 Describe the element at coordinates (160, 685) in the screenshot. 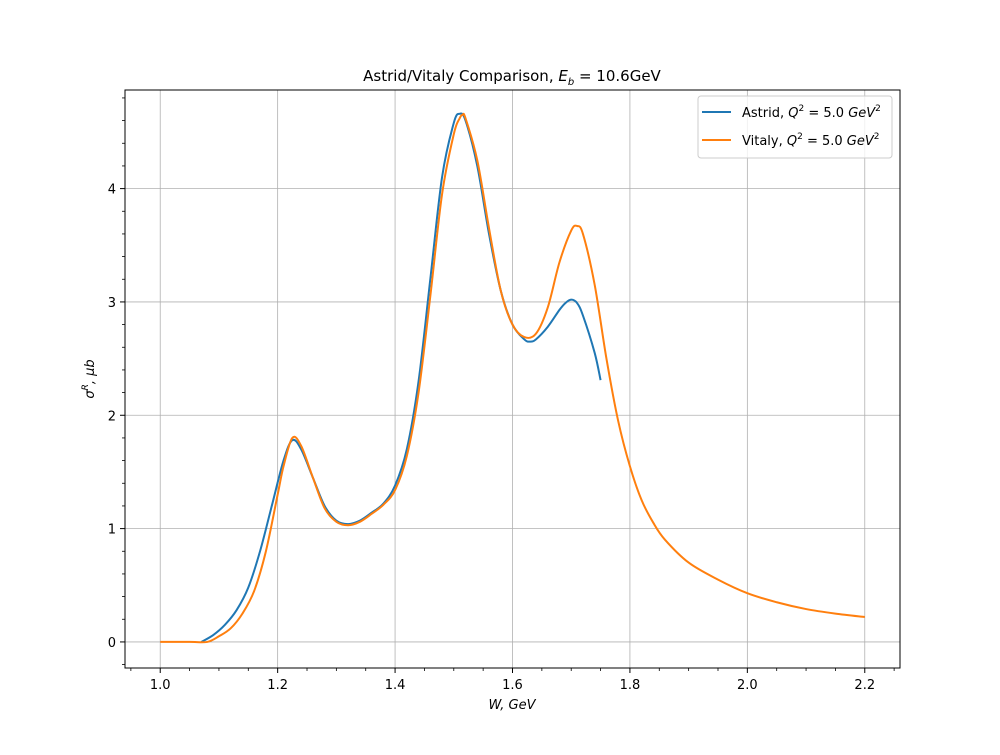

I see `x-tick-label: 1.0` at that location.